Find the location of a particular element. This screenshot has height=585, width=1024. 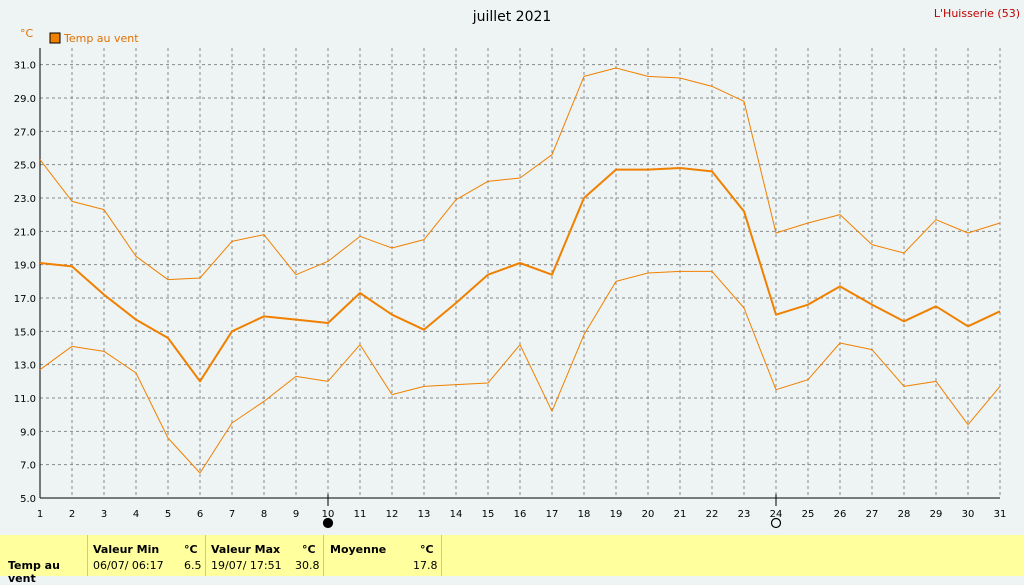

stats-mean-cell: Moyenne °C 17.8 is located at coordinates (383, 555).